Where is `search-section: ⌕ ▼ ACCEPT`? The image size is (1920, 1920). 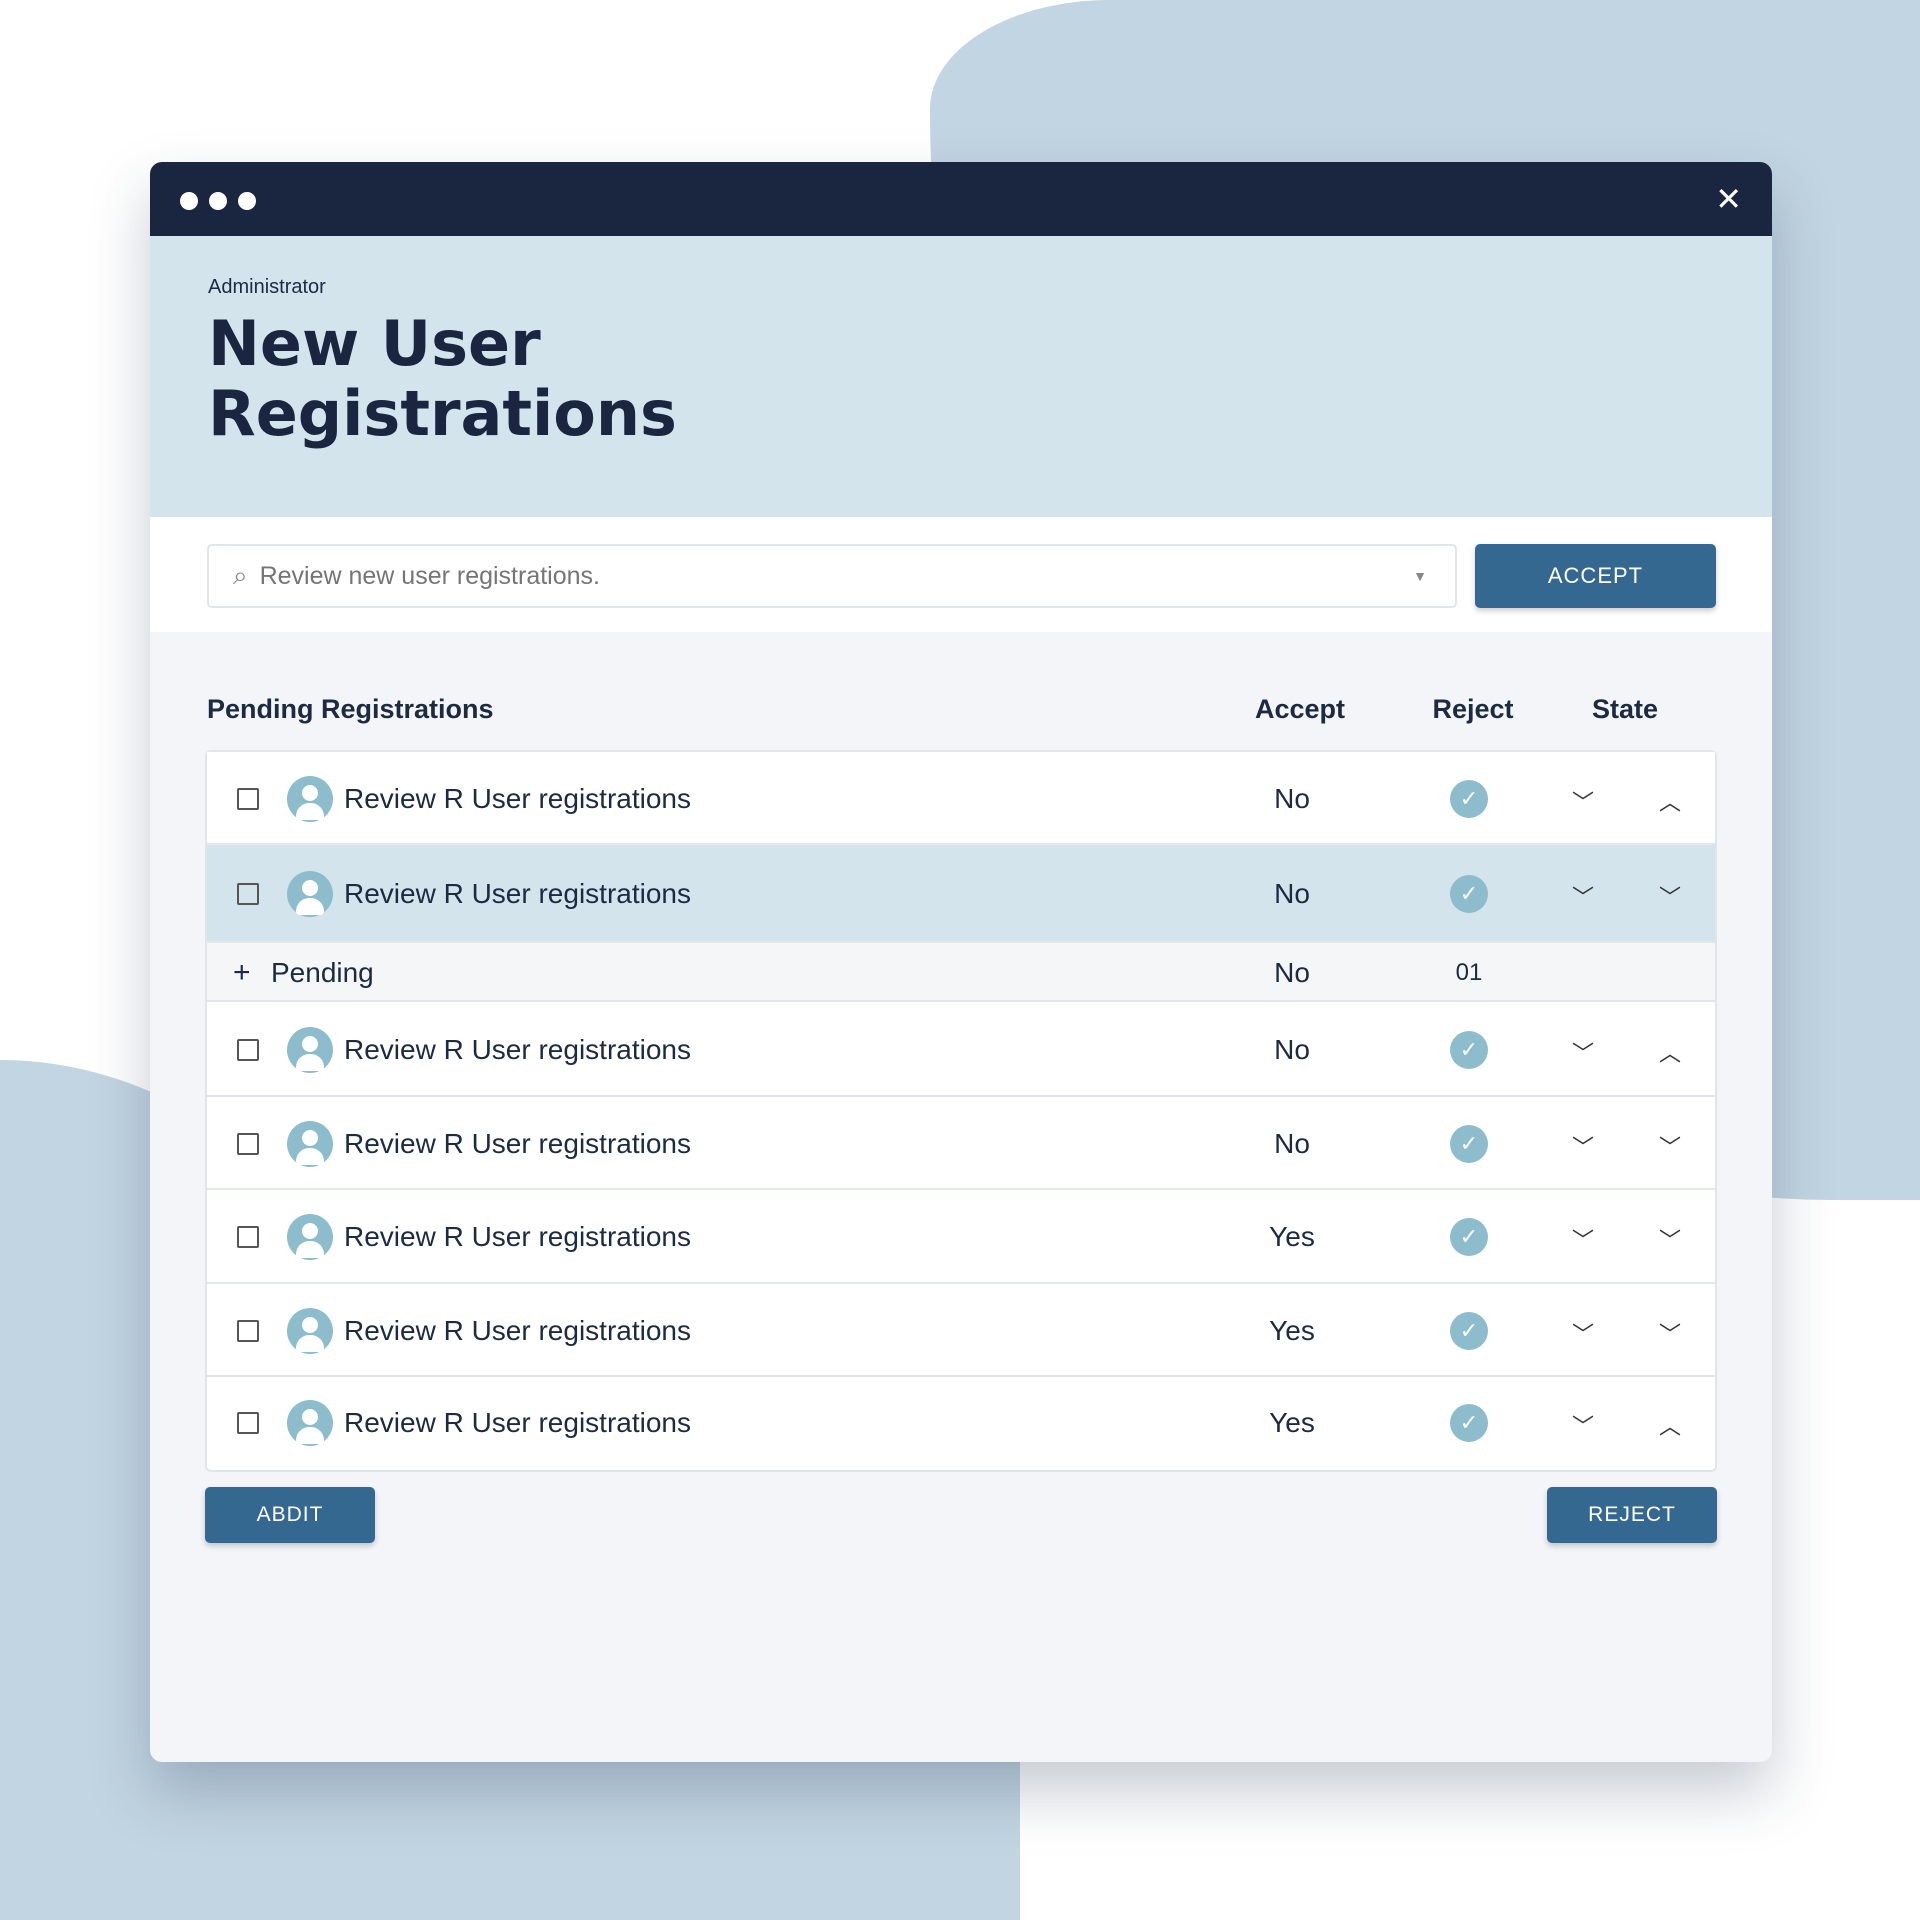
search-section: ⌕ ▼ ACCEPT is located at coordinates (961, 574).